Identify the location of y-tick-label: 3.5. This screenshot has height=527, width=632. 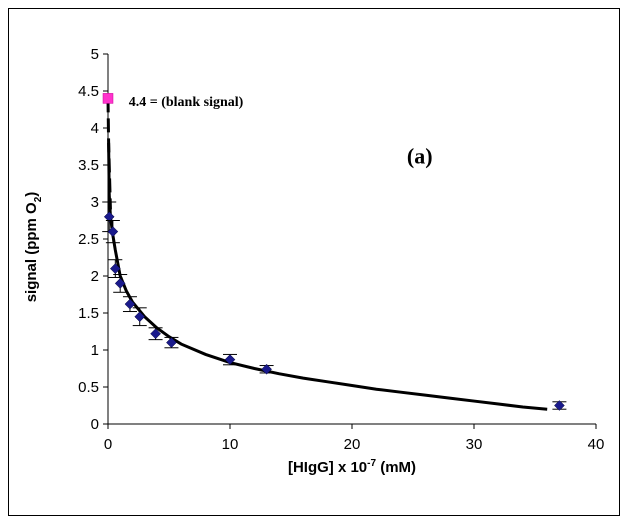
(88, 165).